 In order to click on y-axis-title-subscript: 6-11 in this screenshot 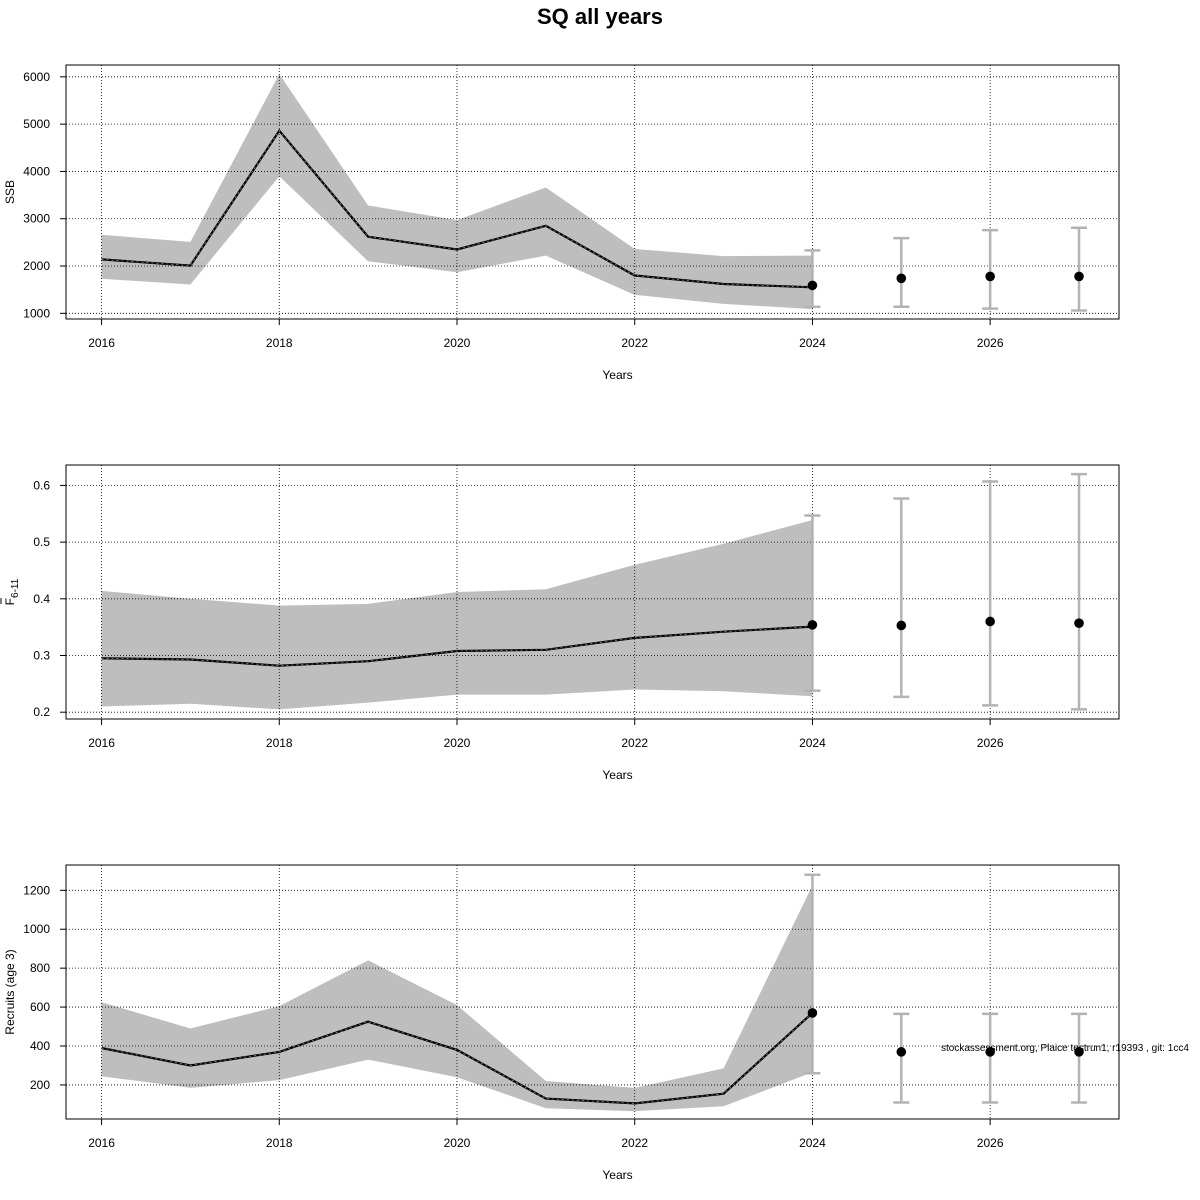, I will do `click(15, 588)`.